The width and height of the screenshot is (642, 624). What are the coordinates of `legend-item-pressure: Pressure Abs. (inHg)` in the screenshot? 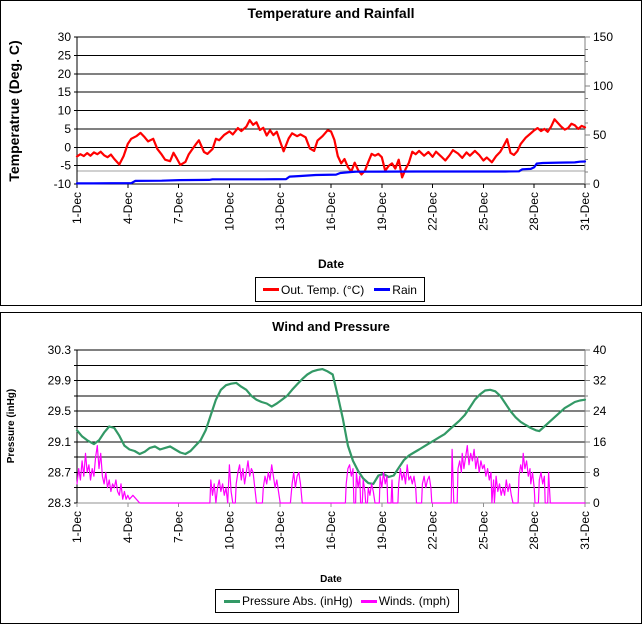 It's located at (288, 601).